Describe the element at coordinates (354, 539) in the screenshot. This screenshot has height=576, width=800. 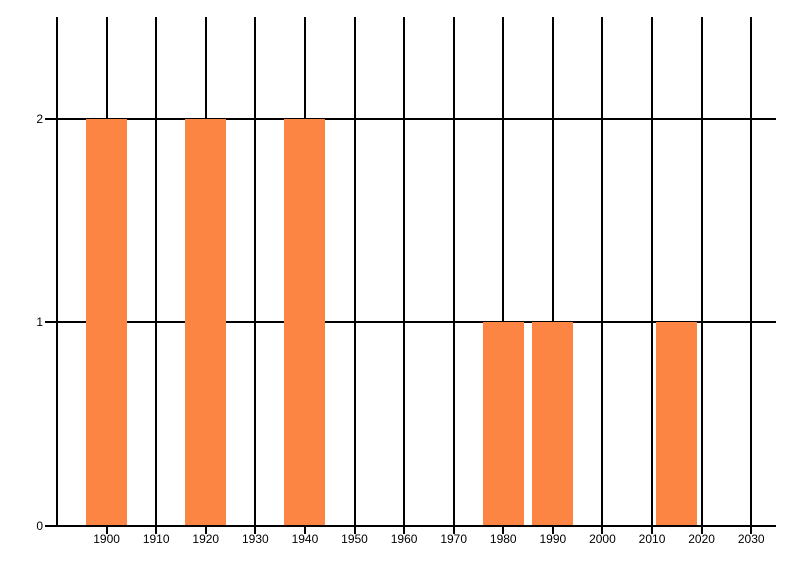
I see `x-tick-label-1950: 1950` at that location.